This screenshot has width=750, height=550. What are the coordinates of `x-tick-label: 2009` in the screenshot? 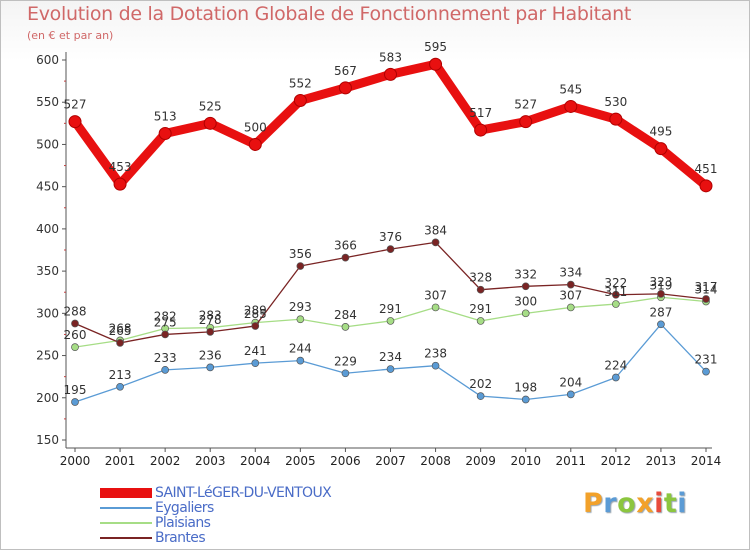 It's located at (480, 461).